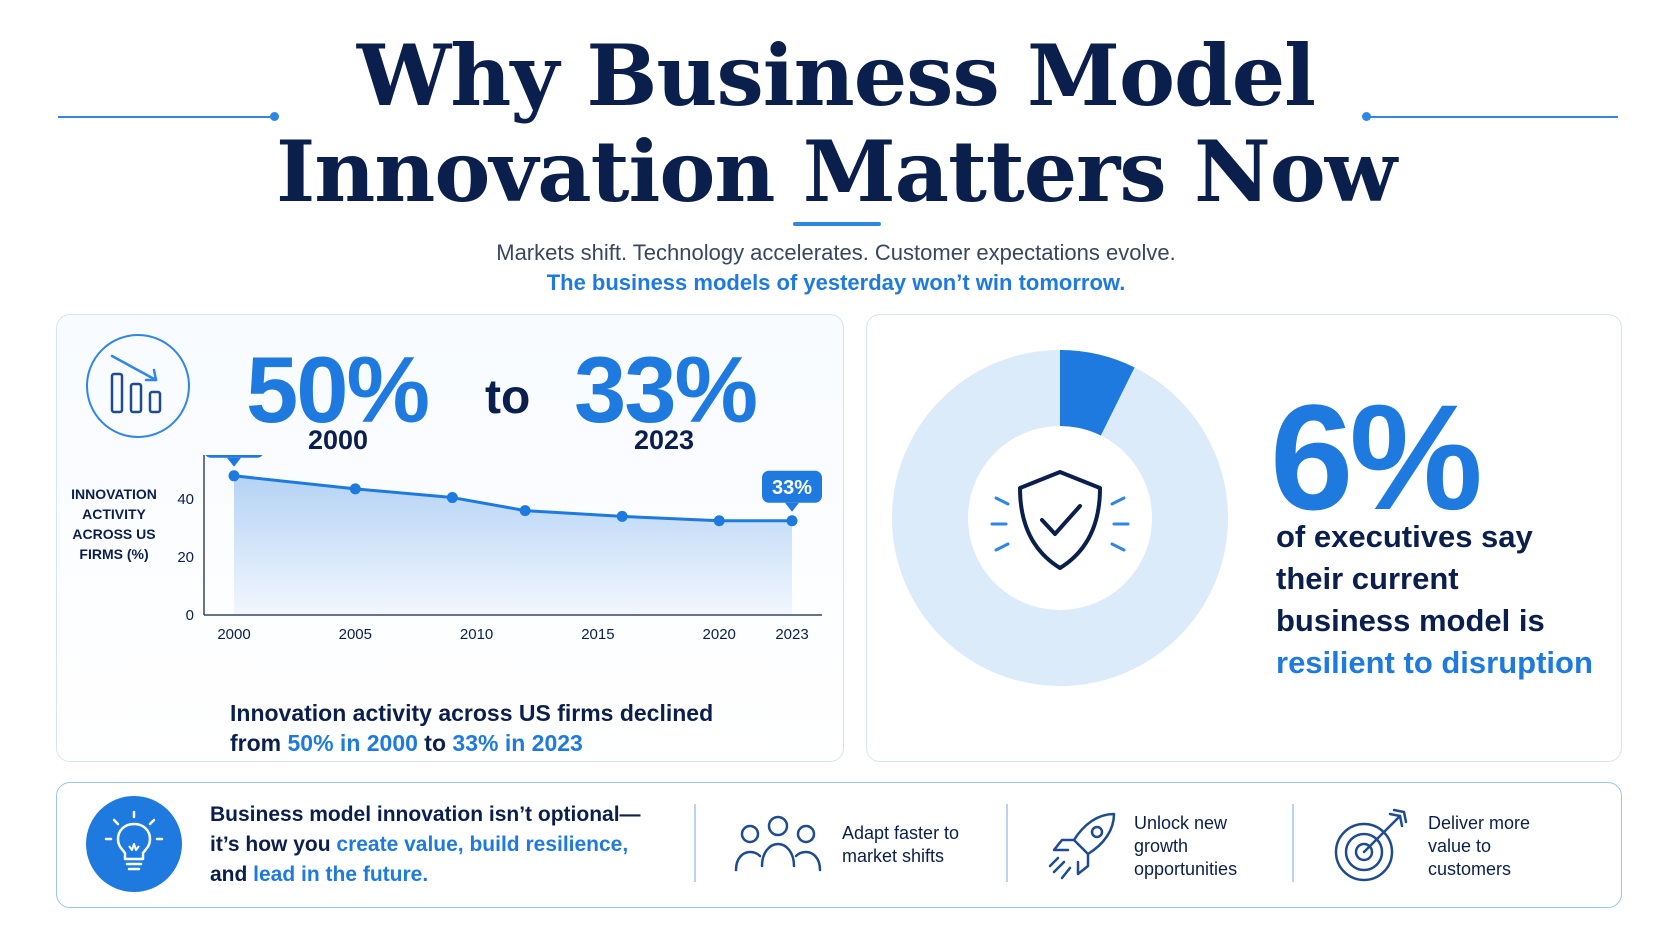 The width and height of the screenshot is (1672, 941). What do you see at coordinates (273, 844) in the screenshot?
I see `bottom-main-line-2-a: it’s how you` at bounding box center [273, 844].